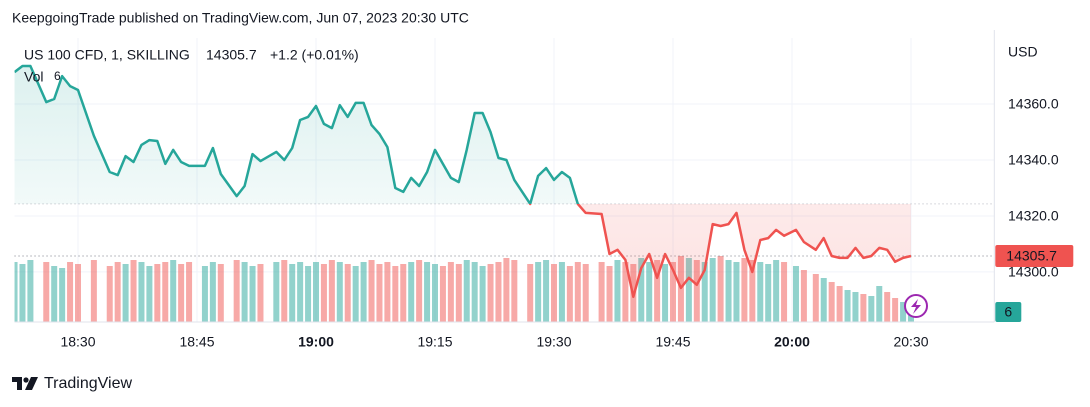 The image size is (1090, 407). I want to click on volume-layer, so click(464, 289).